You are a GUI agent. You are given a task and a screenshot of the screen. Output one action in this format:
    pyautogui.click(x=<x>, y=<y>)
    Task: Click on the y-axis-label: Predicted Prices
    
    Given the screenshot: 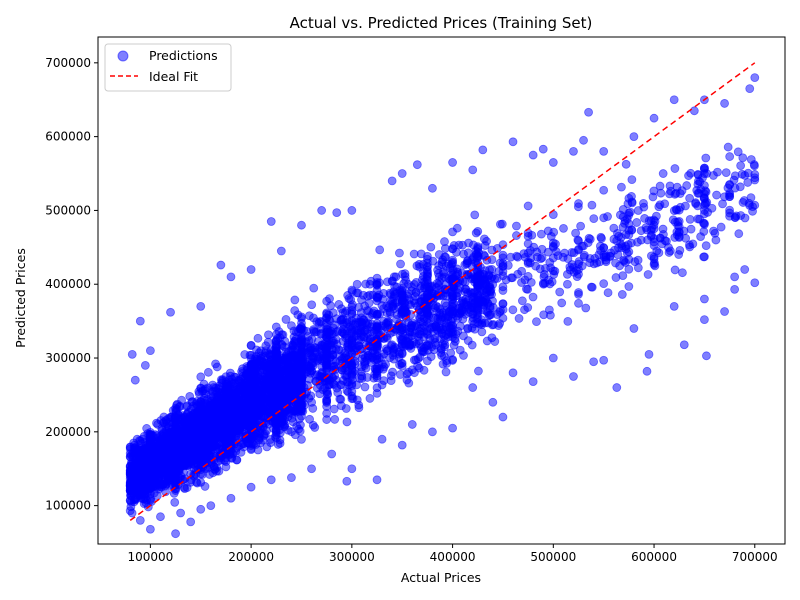 What is the action you would take?
    pyautogui.click(x=20, y=298)
    